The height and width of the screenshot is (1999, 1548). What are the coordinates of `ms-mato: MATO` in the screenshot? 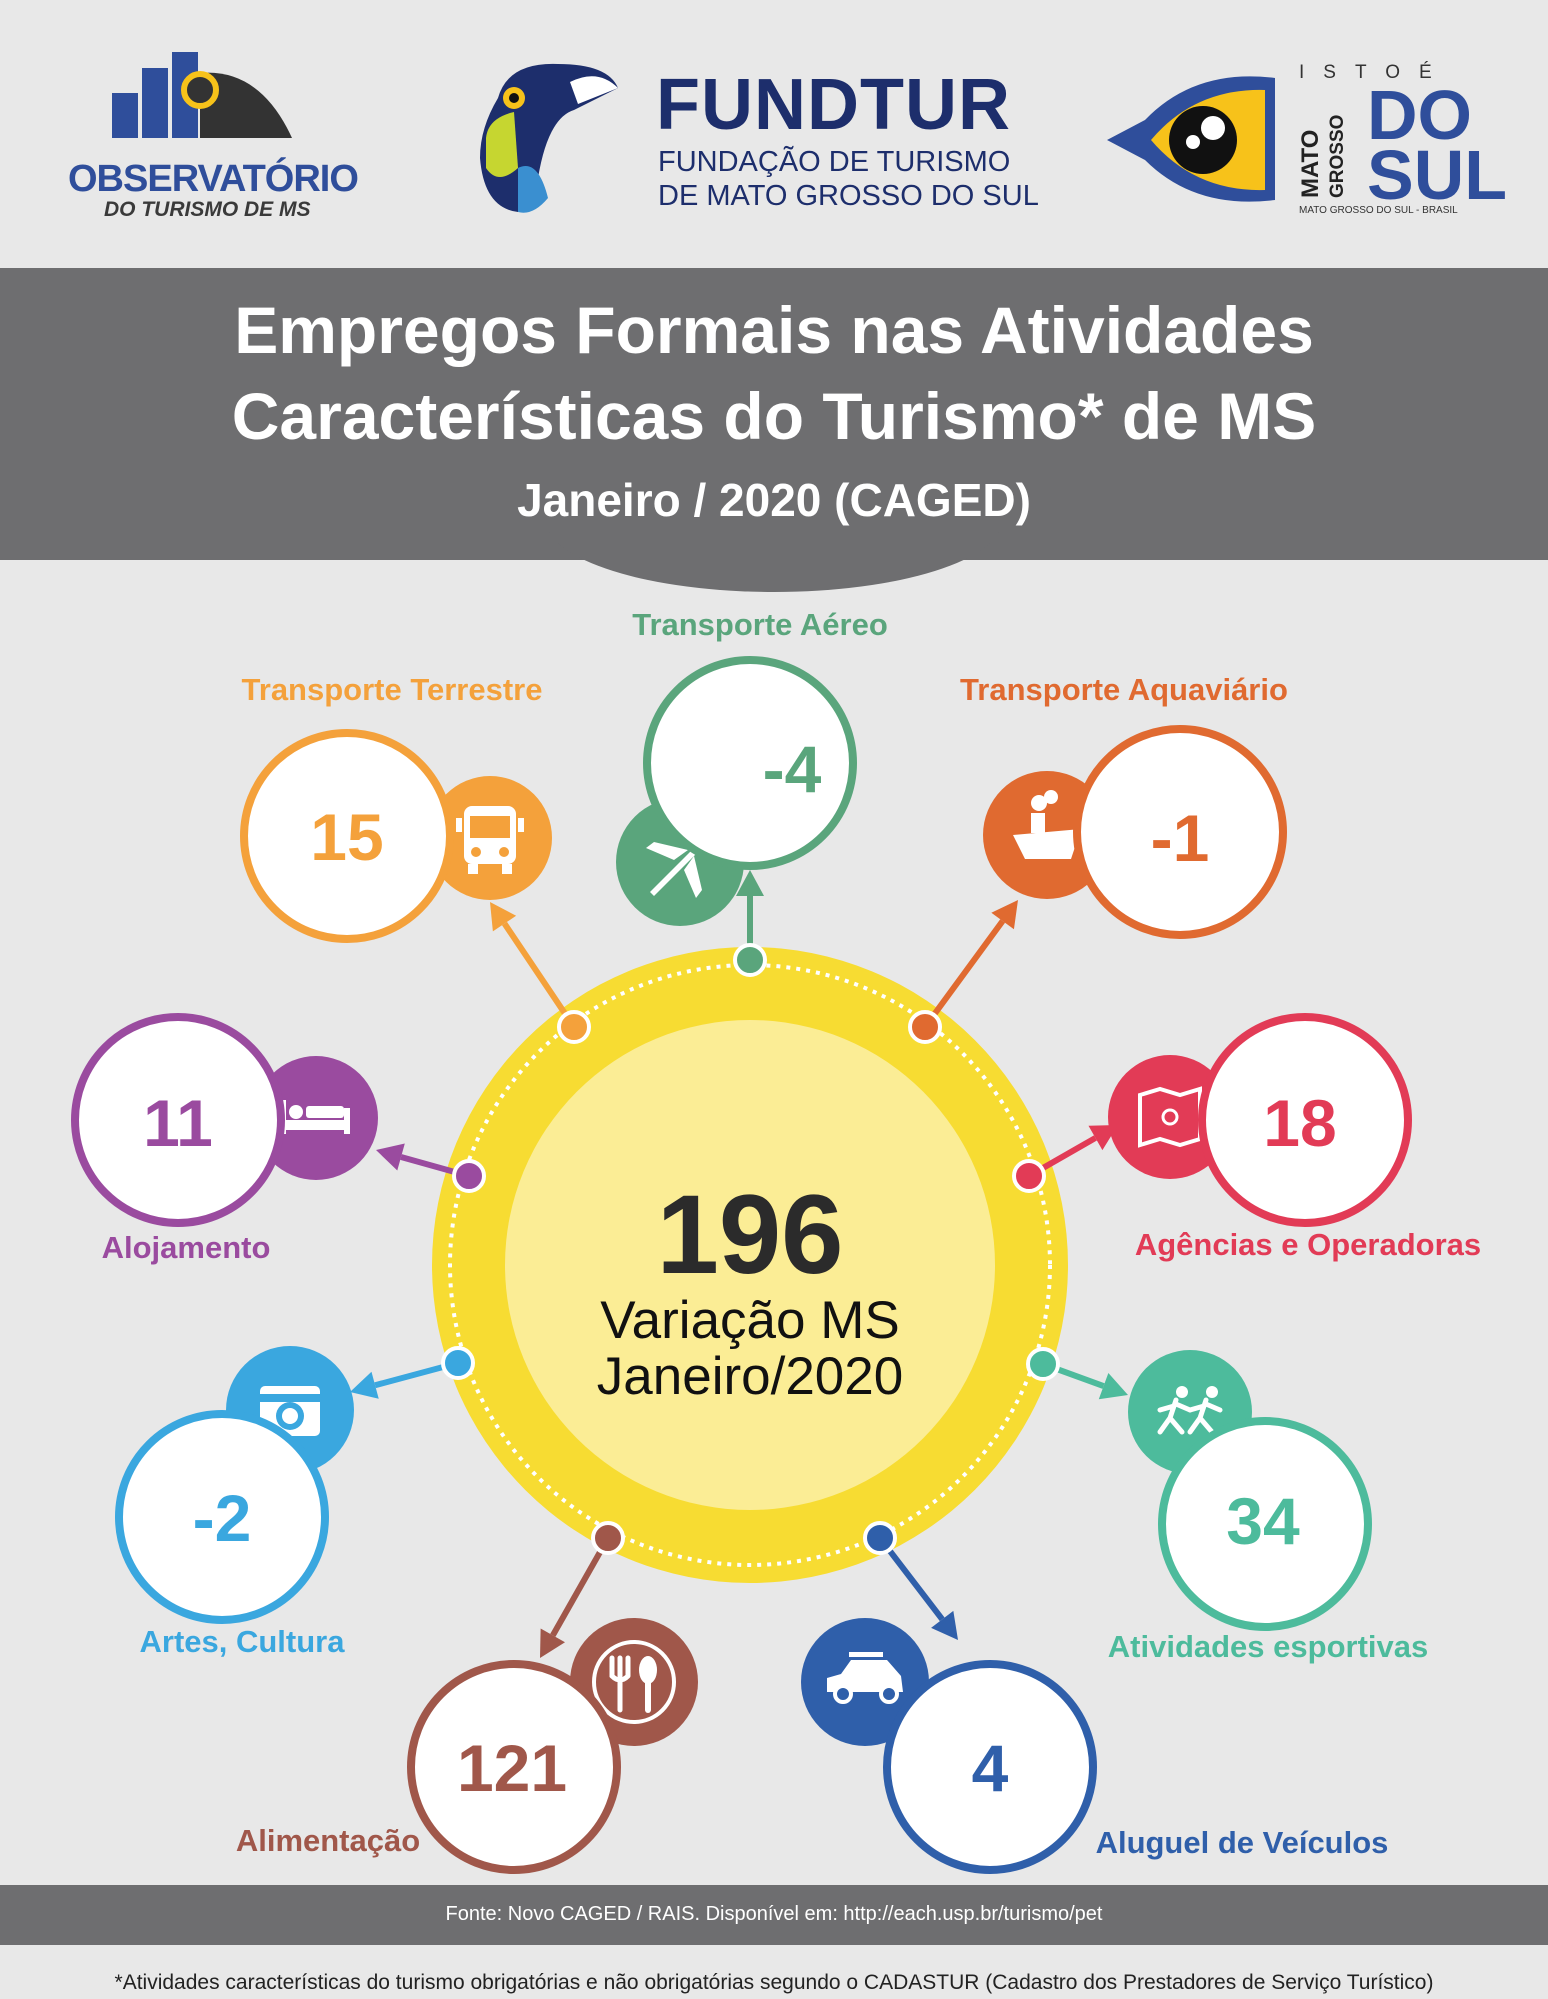 It's located at (1310, 163).